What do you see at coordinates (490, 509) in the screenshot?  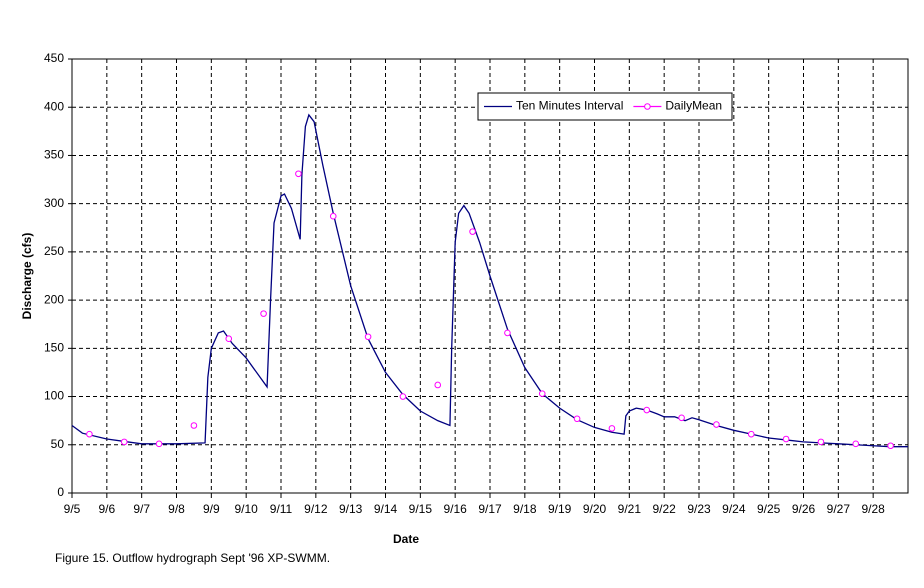 I see `x-tick-label: 9/17` at bounding box center [490, 509].